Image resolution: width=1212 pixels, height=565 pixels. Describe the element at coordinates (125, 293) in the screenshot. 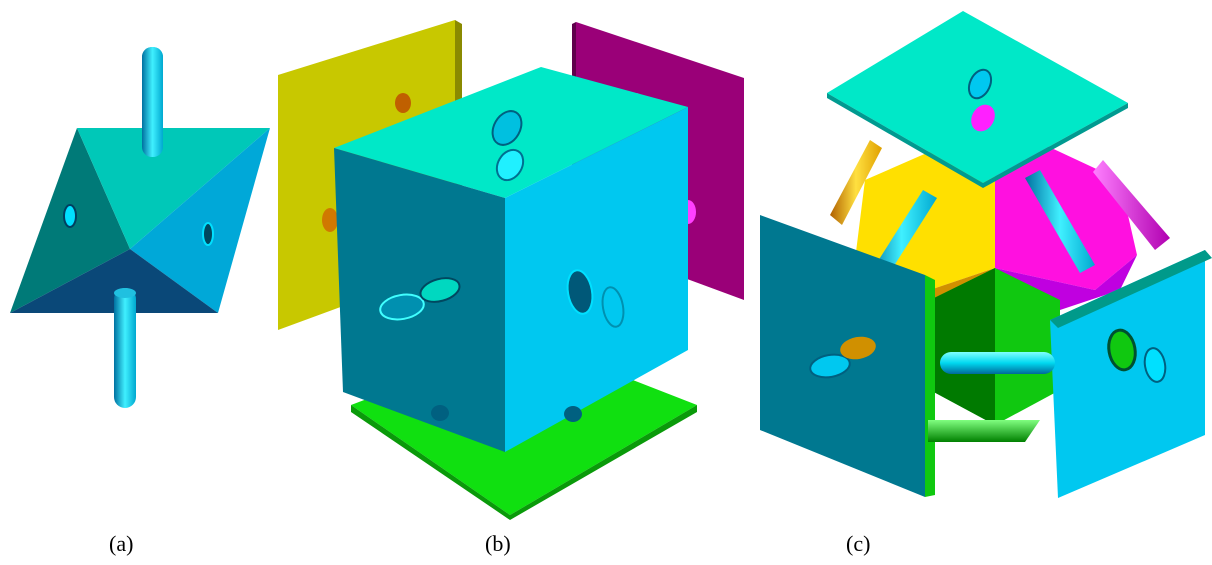

I see `bottom-peg-cap` at that location.